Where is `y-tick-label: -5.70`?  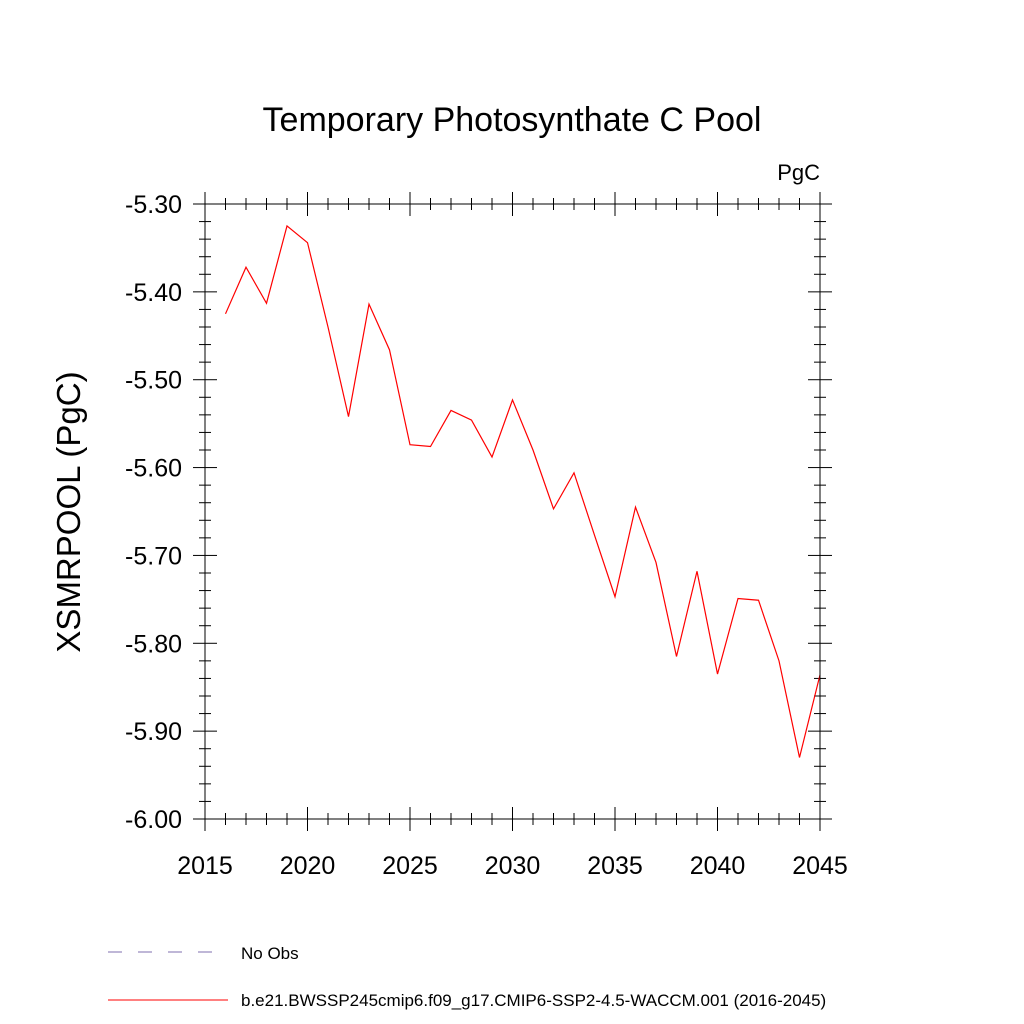
y-tick-label: -5.70 is located at coordinates (153, 556).